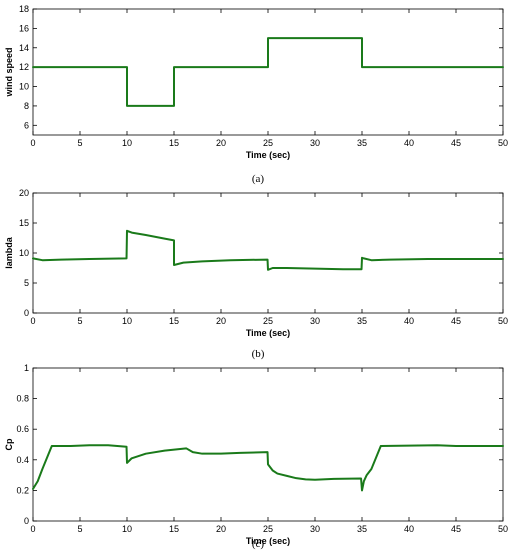  Describe the element at coordinates (24, 87) in the screenshot. I see `y-tick-label-a: 10` at that location.